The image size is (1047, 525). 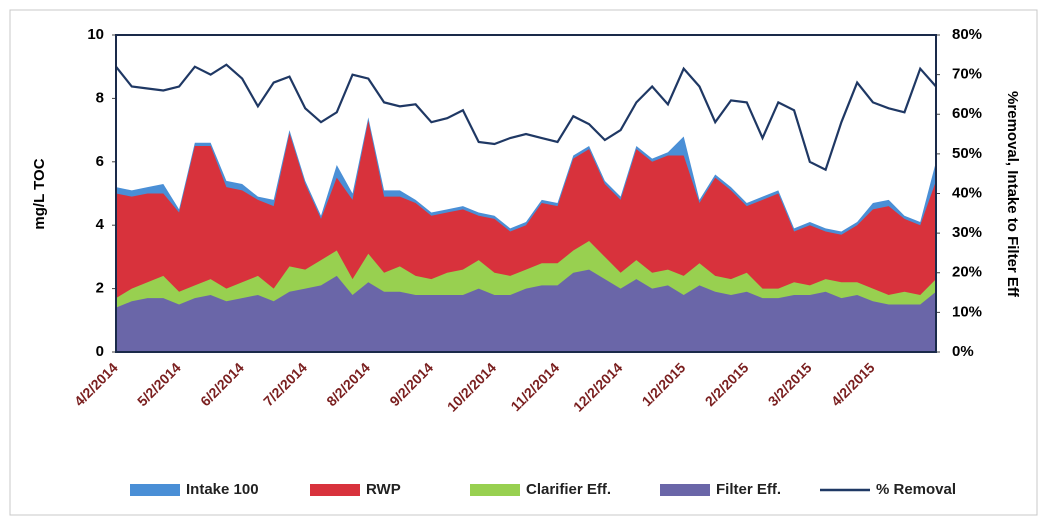 What do you see at coordinates (967, 113) in the screenshot?
I see `y2-tick-label: 60%` at bounding box center [967, 113].